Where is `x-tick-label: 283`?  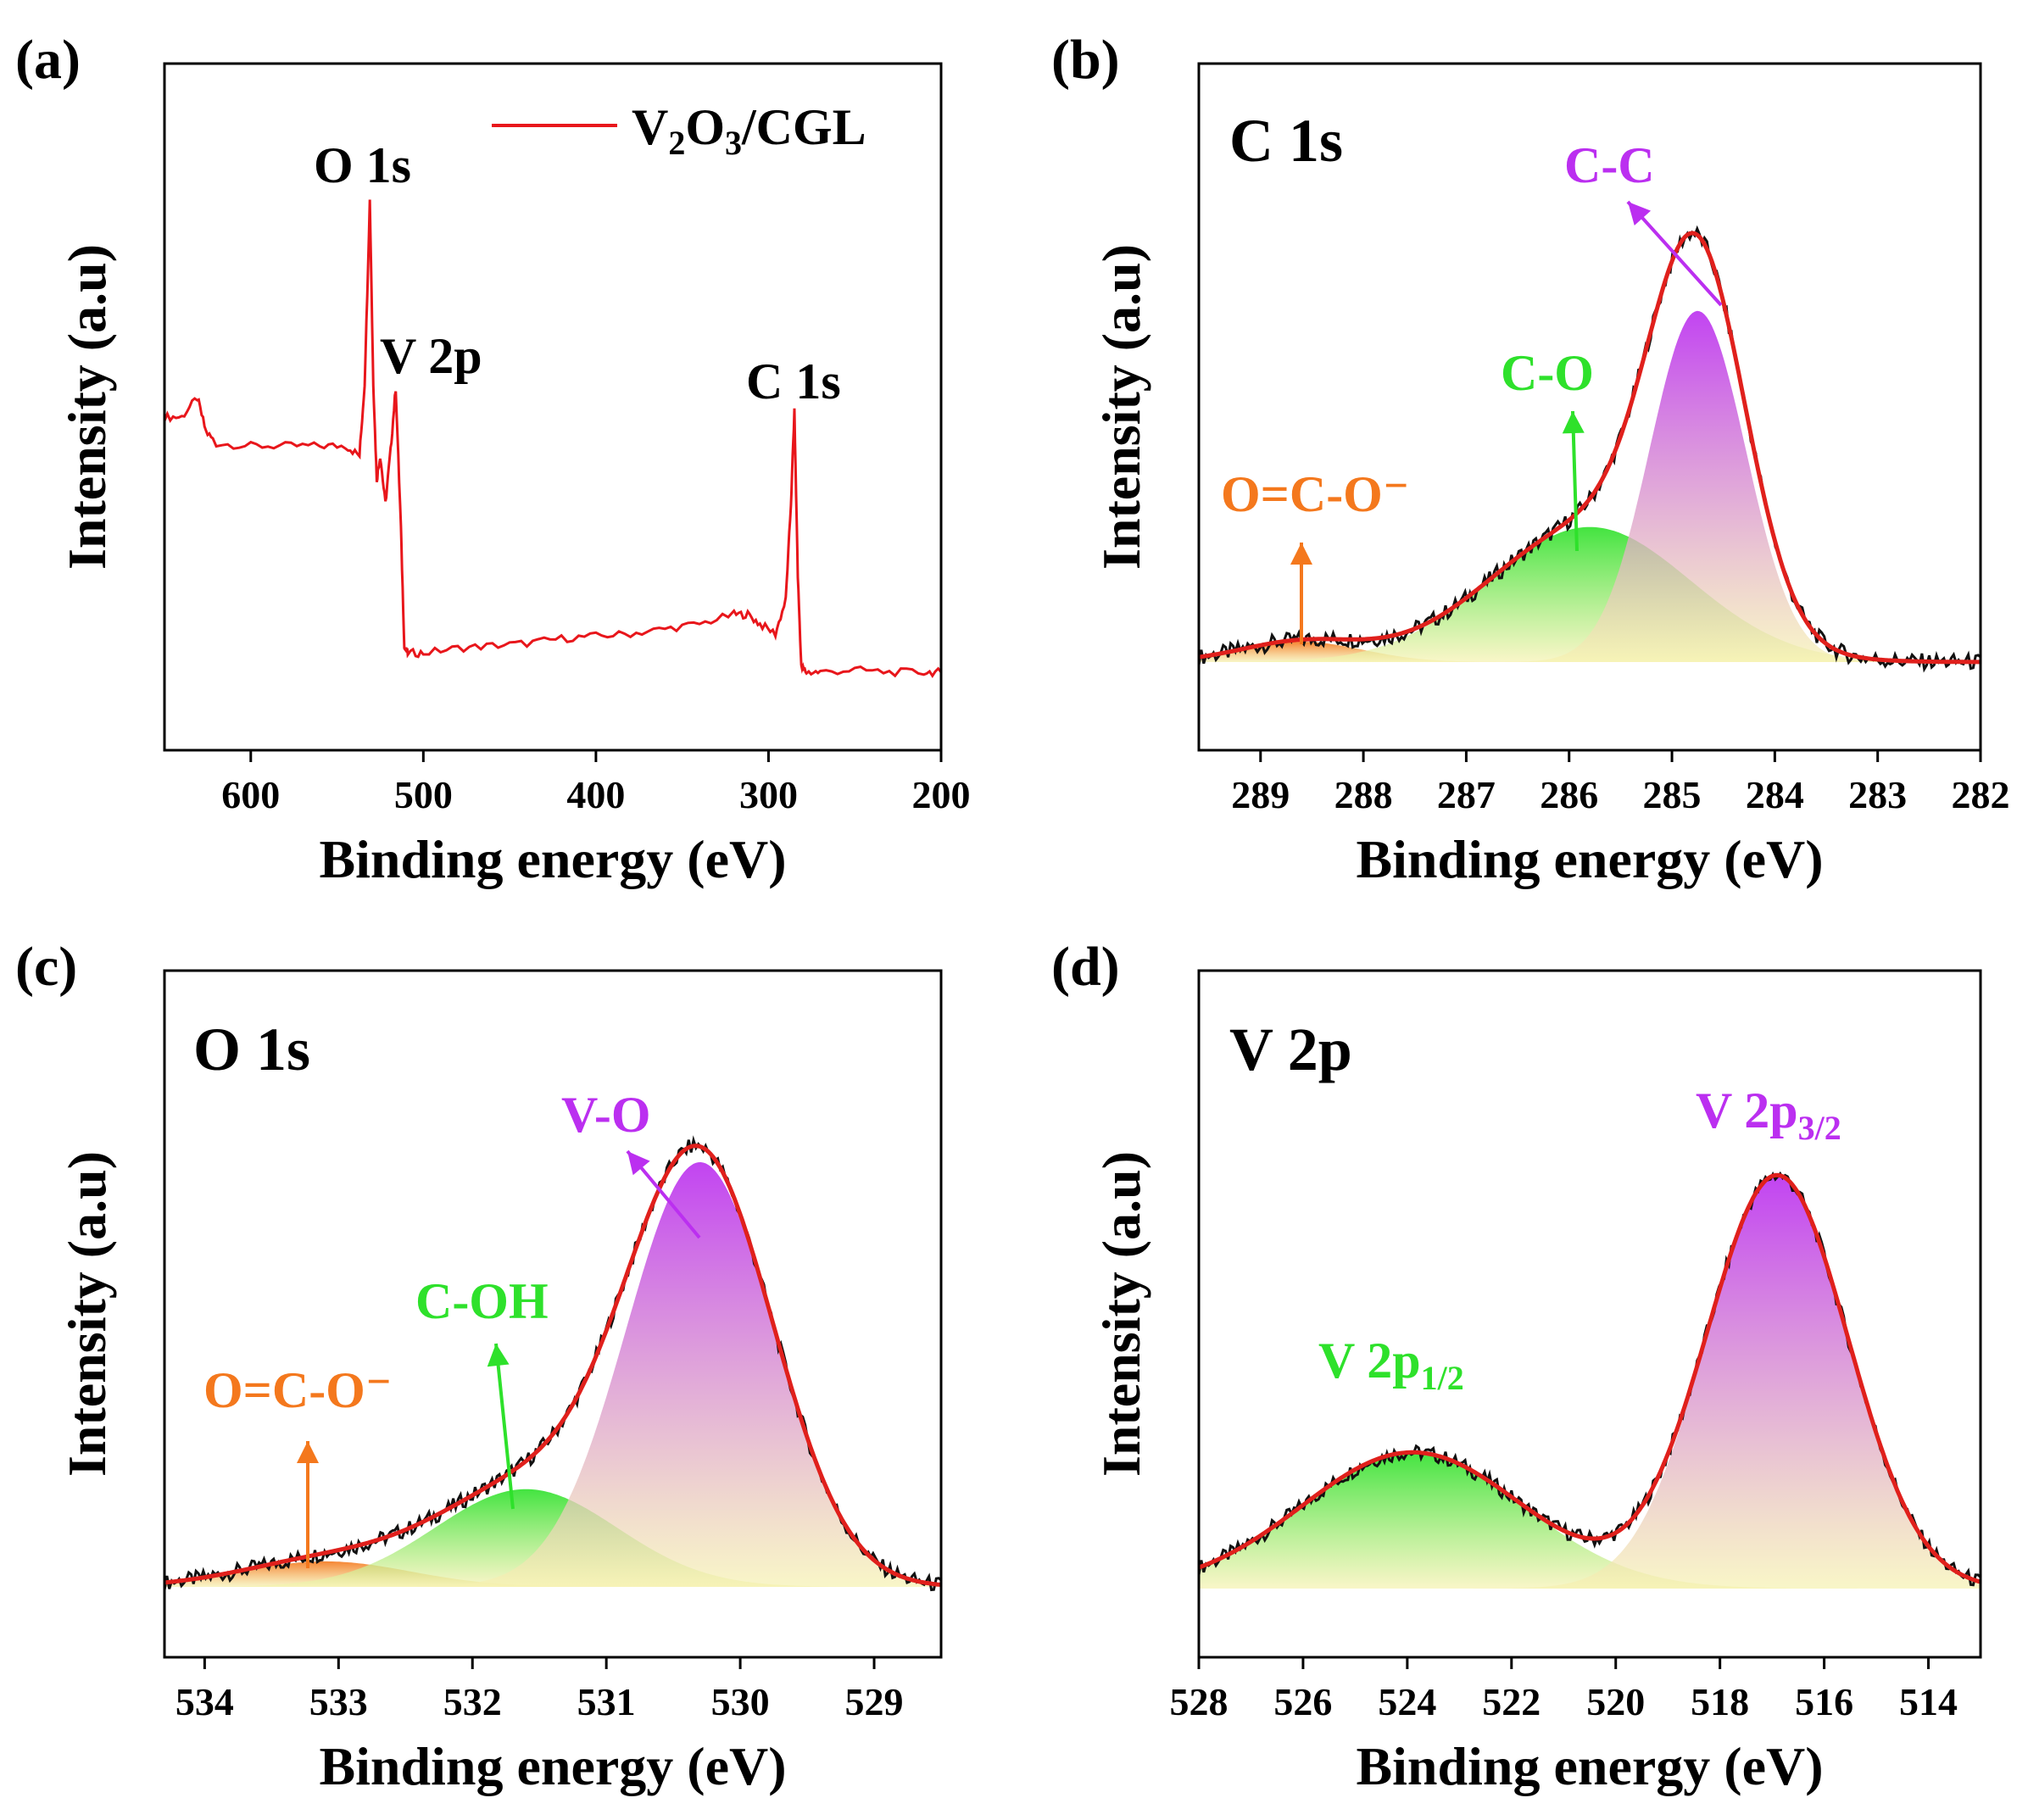 x-tick-label: 283 is located at coordinates (1878, 794).